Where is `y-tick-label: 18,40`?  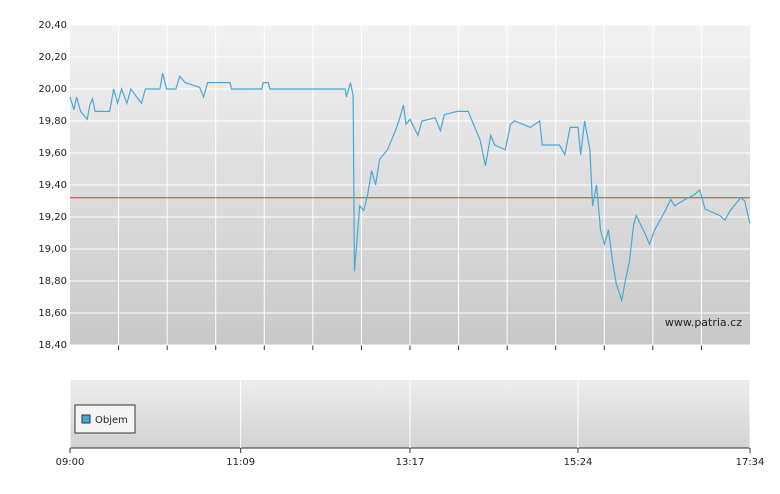
y-tick-label: 18,40 is located at coordinates (52, 345).